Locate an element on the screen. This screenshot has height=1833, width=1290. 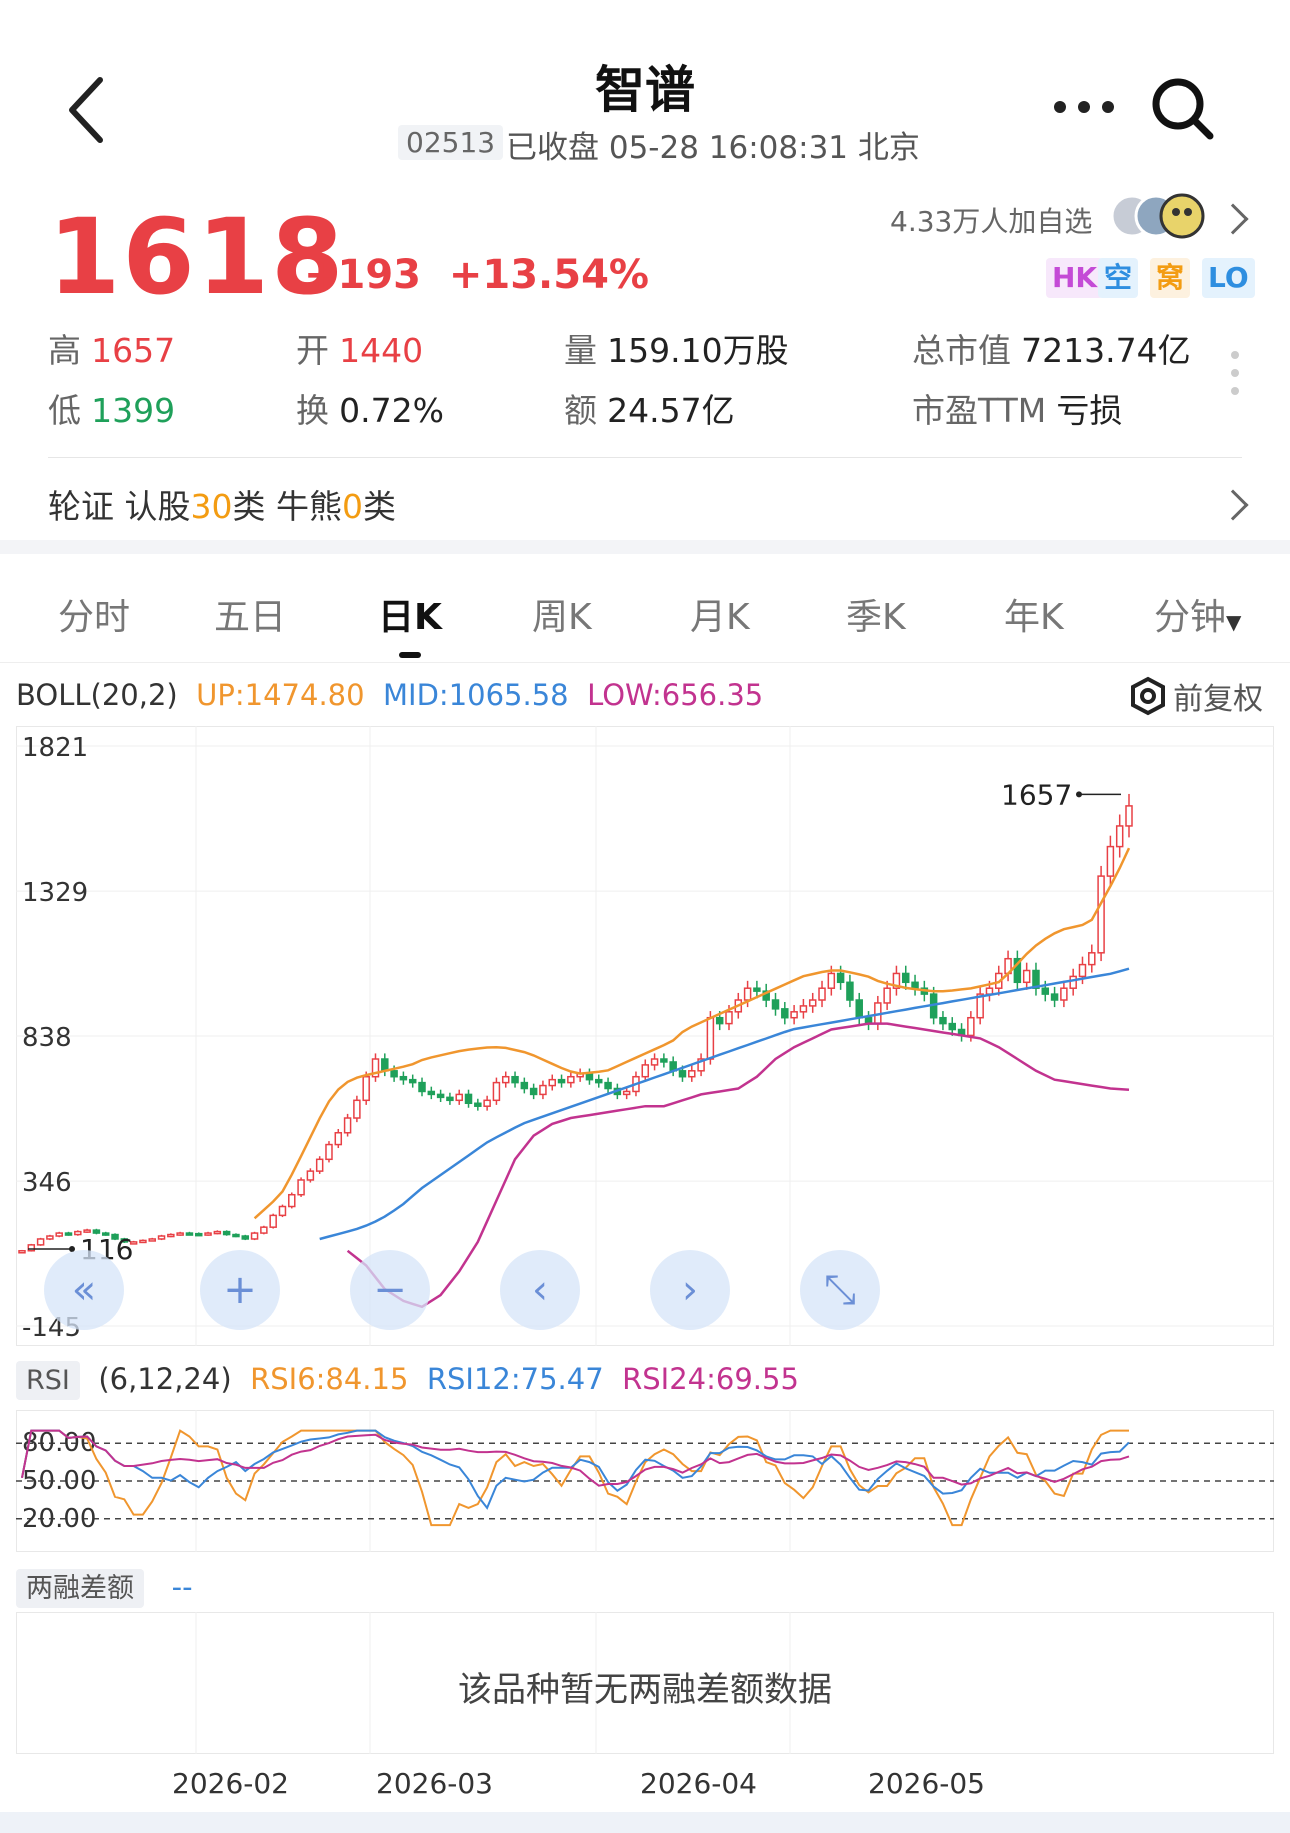
y-tick-label: 1821 is located at coordinates (55, 748).